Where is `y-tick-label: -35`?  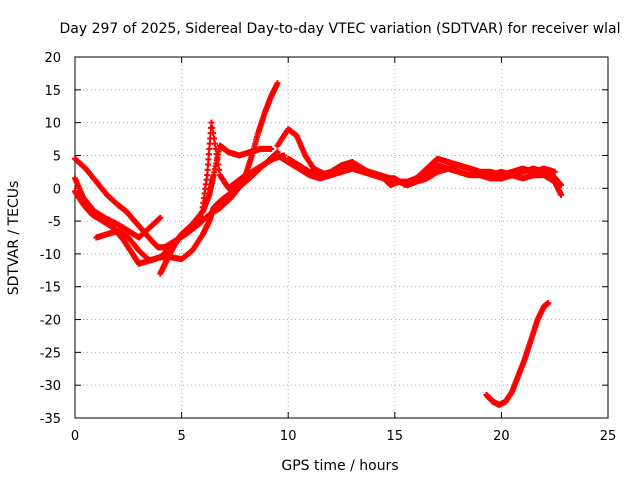
y-tick-label: -35 is located at coordinates (50, 419).